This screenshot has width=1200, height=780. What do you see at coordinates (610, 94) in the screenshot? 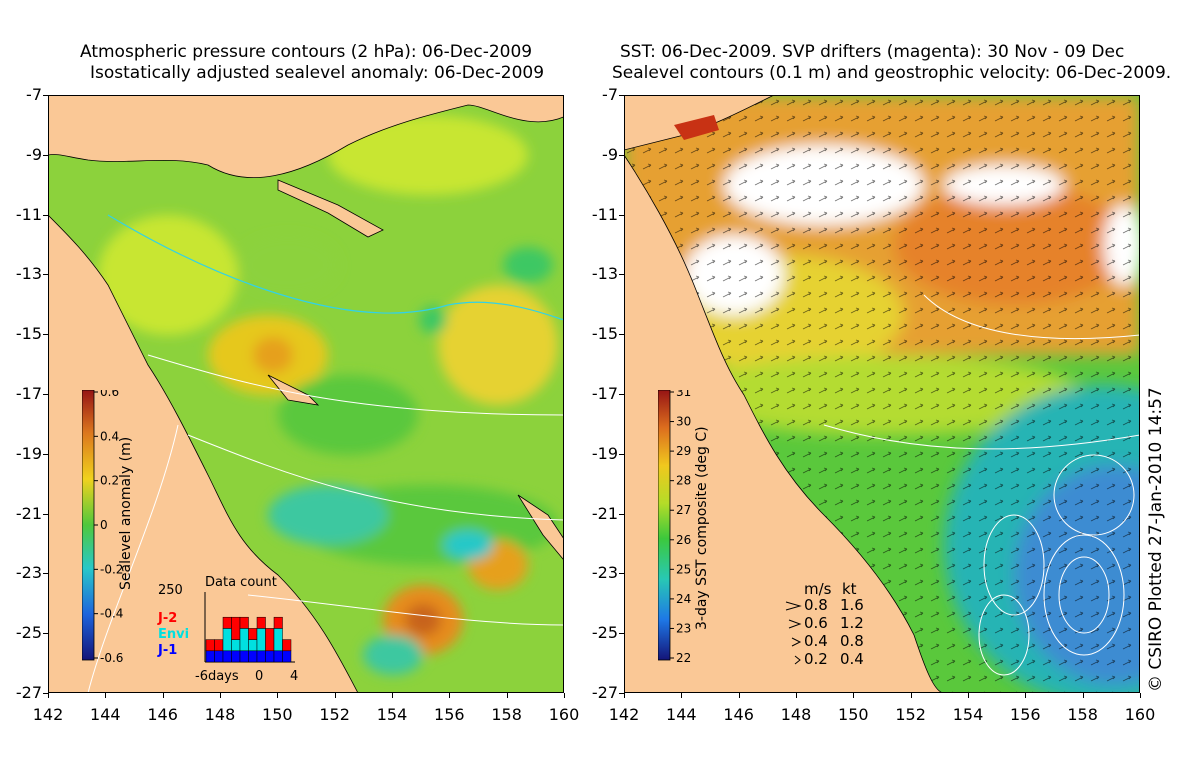
I see `right-lat-tick-0: -7` at bounding box center [610, 94].